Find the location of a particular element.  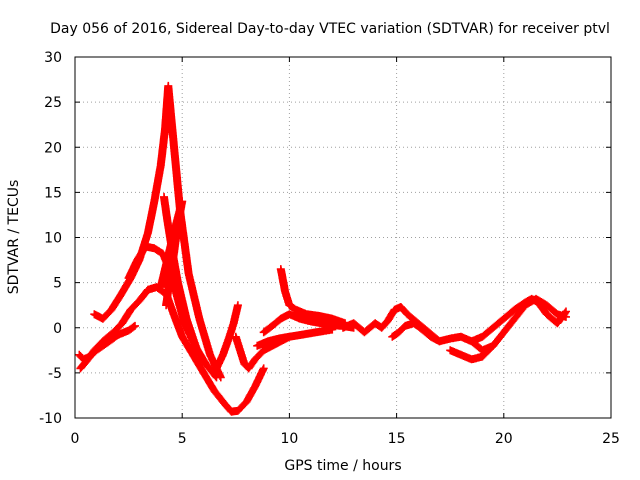

x-axis-label: GPS time / hours is located at coordinates (342, 466).